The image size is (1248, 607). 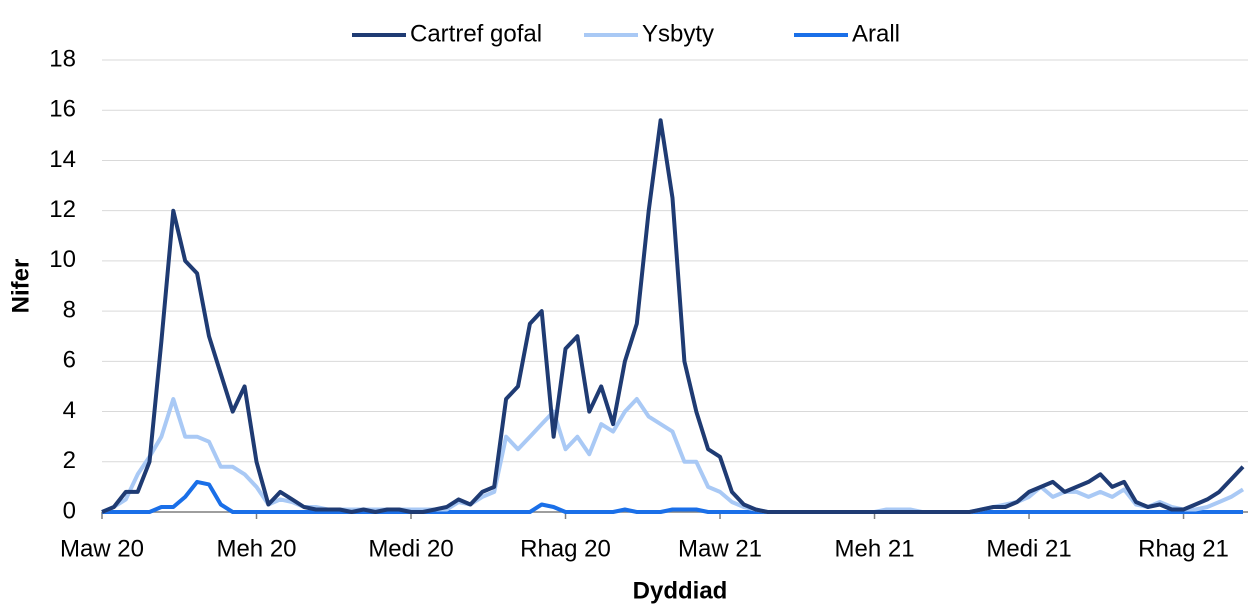 What do you see at coordinates (62, 109) in the screenshot?
I see `y-tick-label: 16` at bounding box center [62, 109].